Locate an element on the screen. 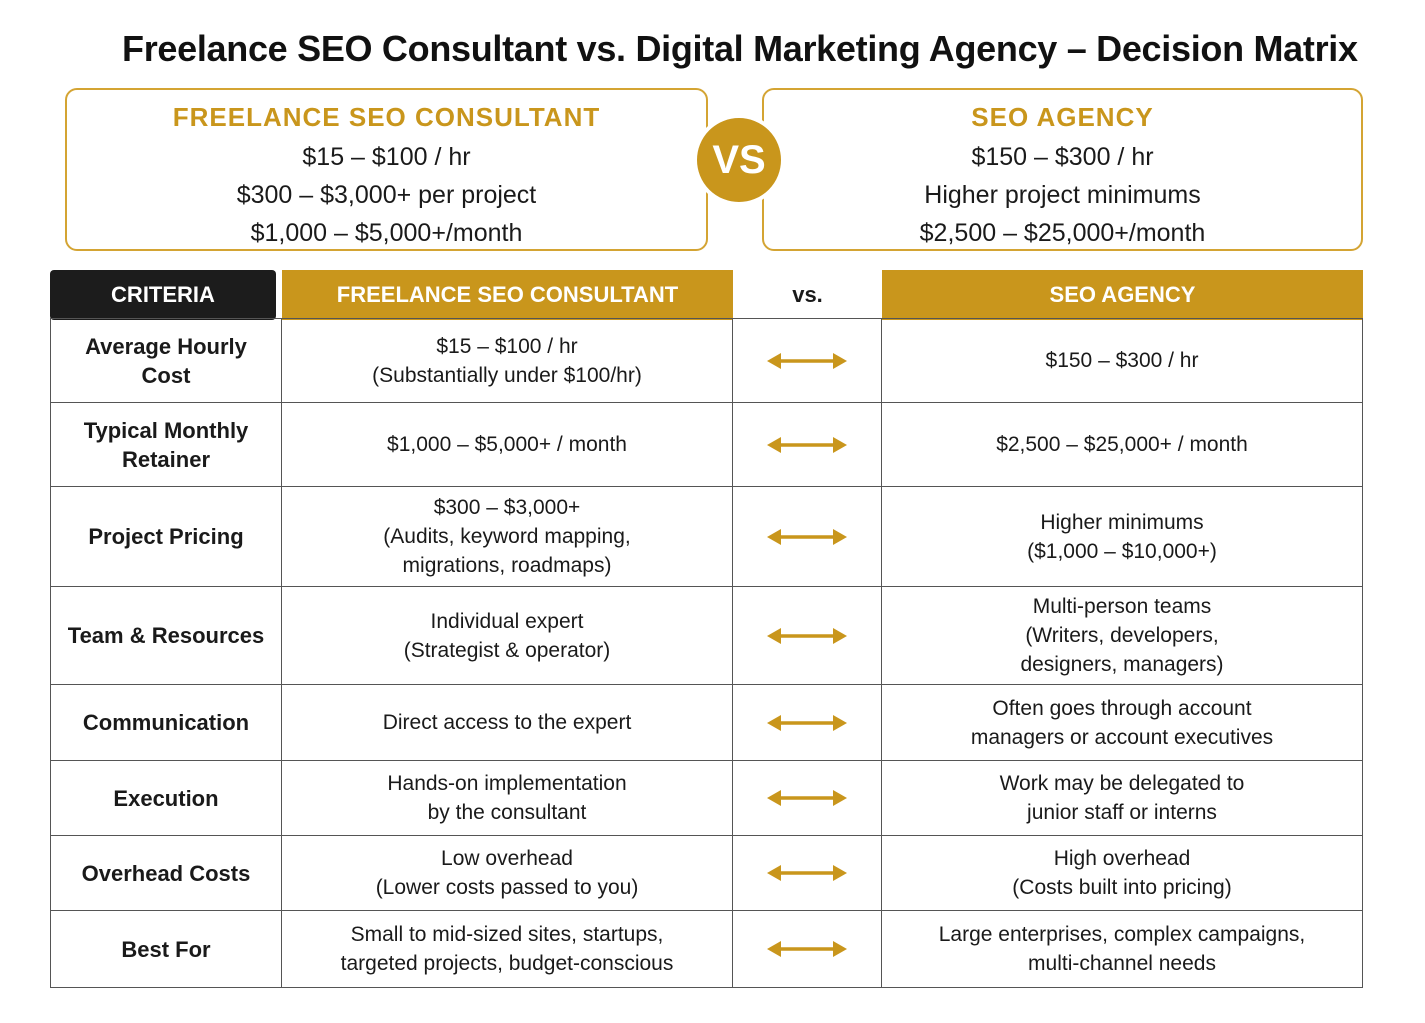 This screenshot has width=1425, height=1023. criteria-cell-line: Team & Resources is located at coordinates (166, 635).